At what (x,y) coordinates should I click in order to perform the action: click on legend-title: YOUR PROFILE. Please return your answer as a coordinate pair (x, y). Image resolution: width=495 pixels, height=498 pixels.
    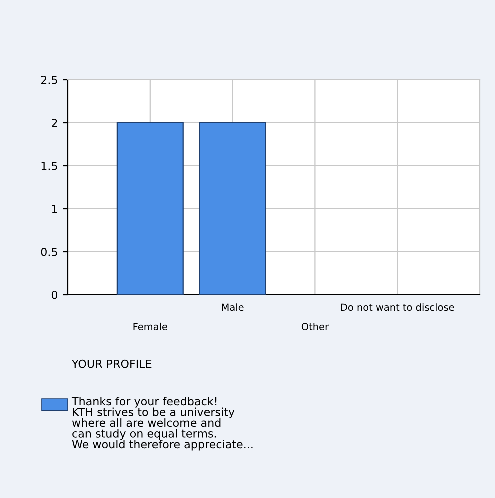
    Looking at the image, I should click on (112, 364).